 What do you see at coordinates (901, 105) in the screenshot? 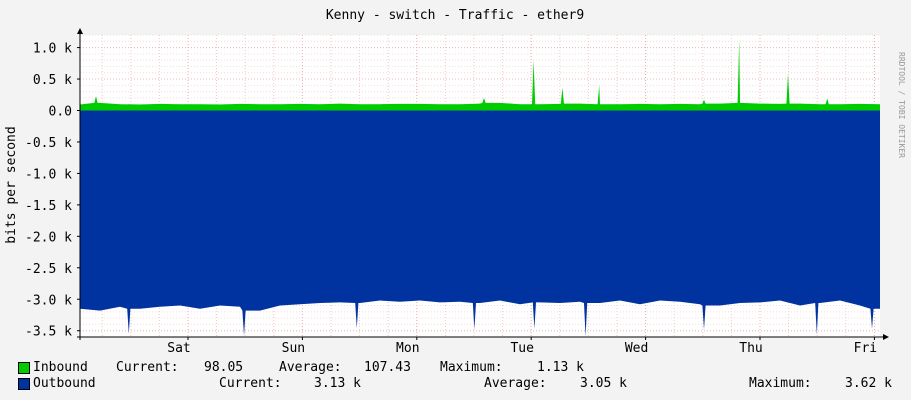
I see `rrdtool-watermark: RRDTOOL / TOBI OETIKER` at bounding box center [901, 105].